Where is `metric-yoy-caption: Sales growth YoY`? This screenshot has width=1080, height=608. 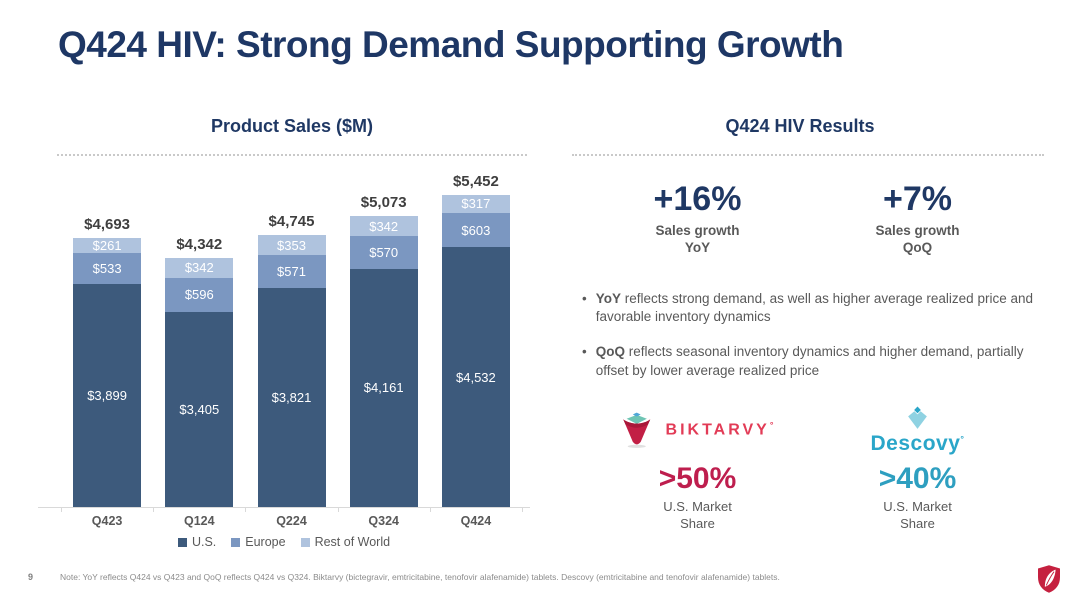
metric-yoy-caption: Sales growth YoY is located at coordinates (697, 240).